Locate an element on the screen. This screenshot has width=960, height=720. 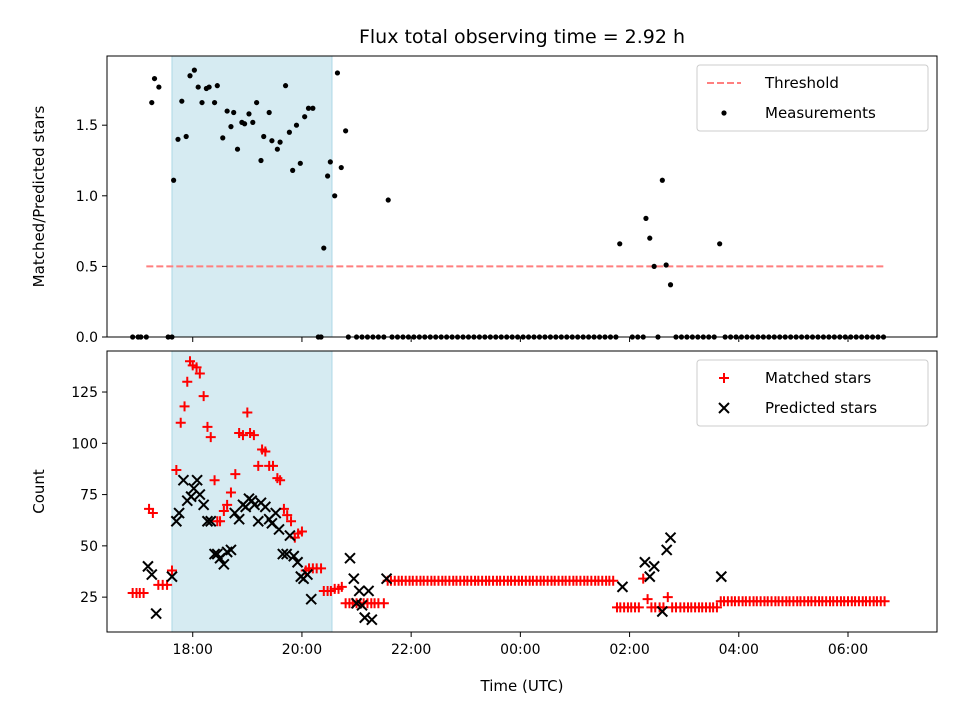
chart-title: Flux total observing time = 2.92 h is located at coordinates (522, 37).